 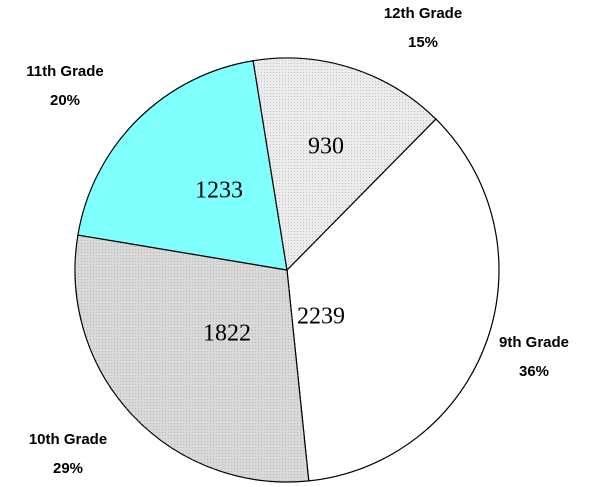 I want to click on percent-label: 15%, so click(x=423, y=42).